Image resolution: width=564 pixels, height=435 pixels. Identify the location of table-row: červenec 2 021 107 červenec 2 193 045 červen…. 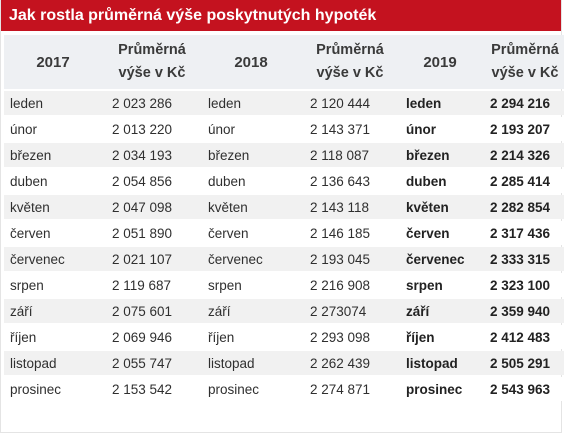
(284, 259).